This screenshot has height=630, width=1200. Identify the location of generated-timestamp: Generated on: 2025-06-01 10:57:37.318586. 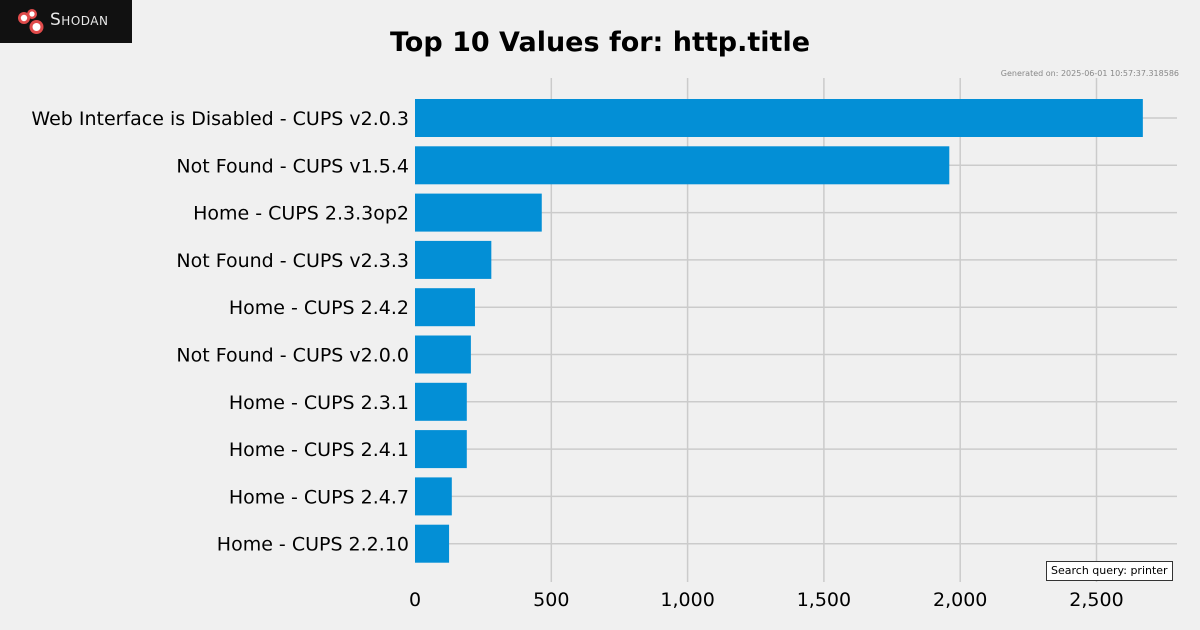
(1089, 73).